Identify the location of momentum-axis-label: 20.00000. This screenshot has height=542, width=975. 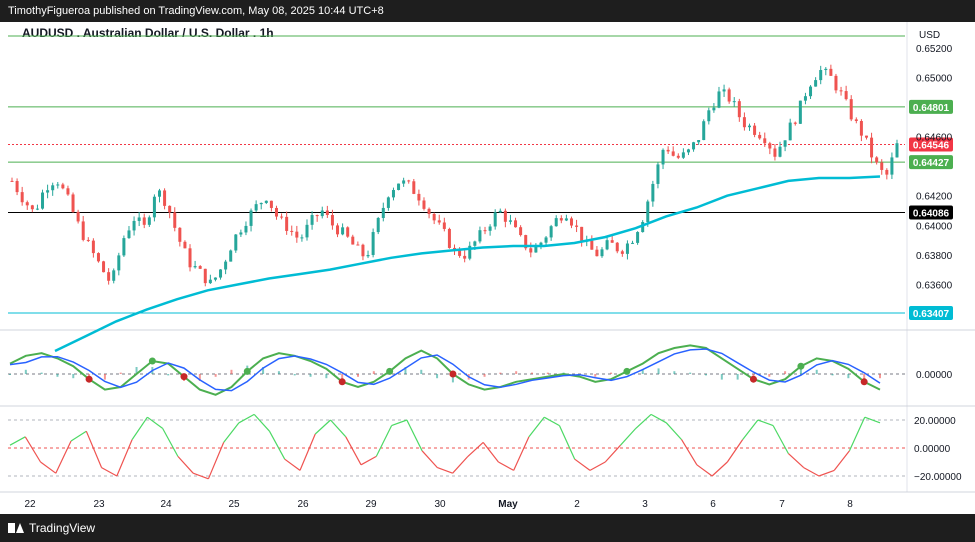
(935, 421).